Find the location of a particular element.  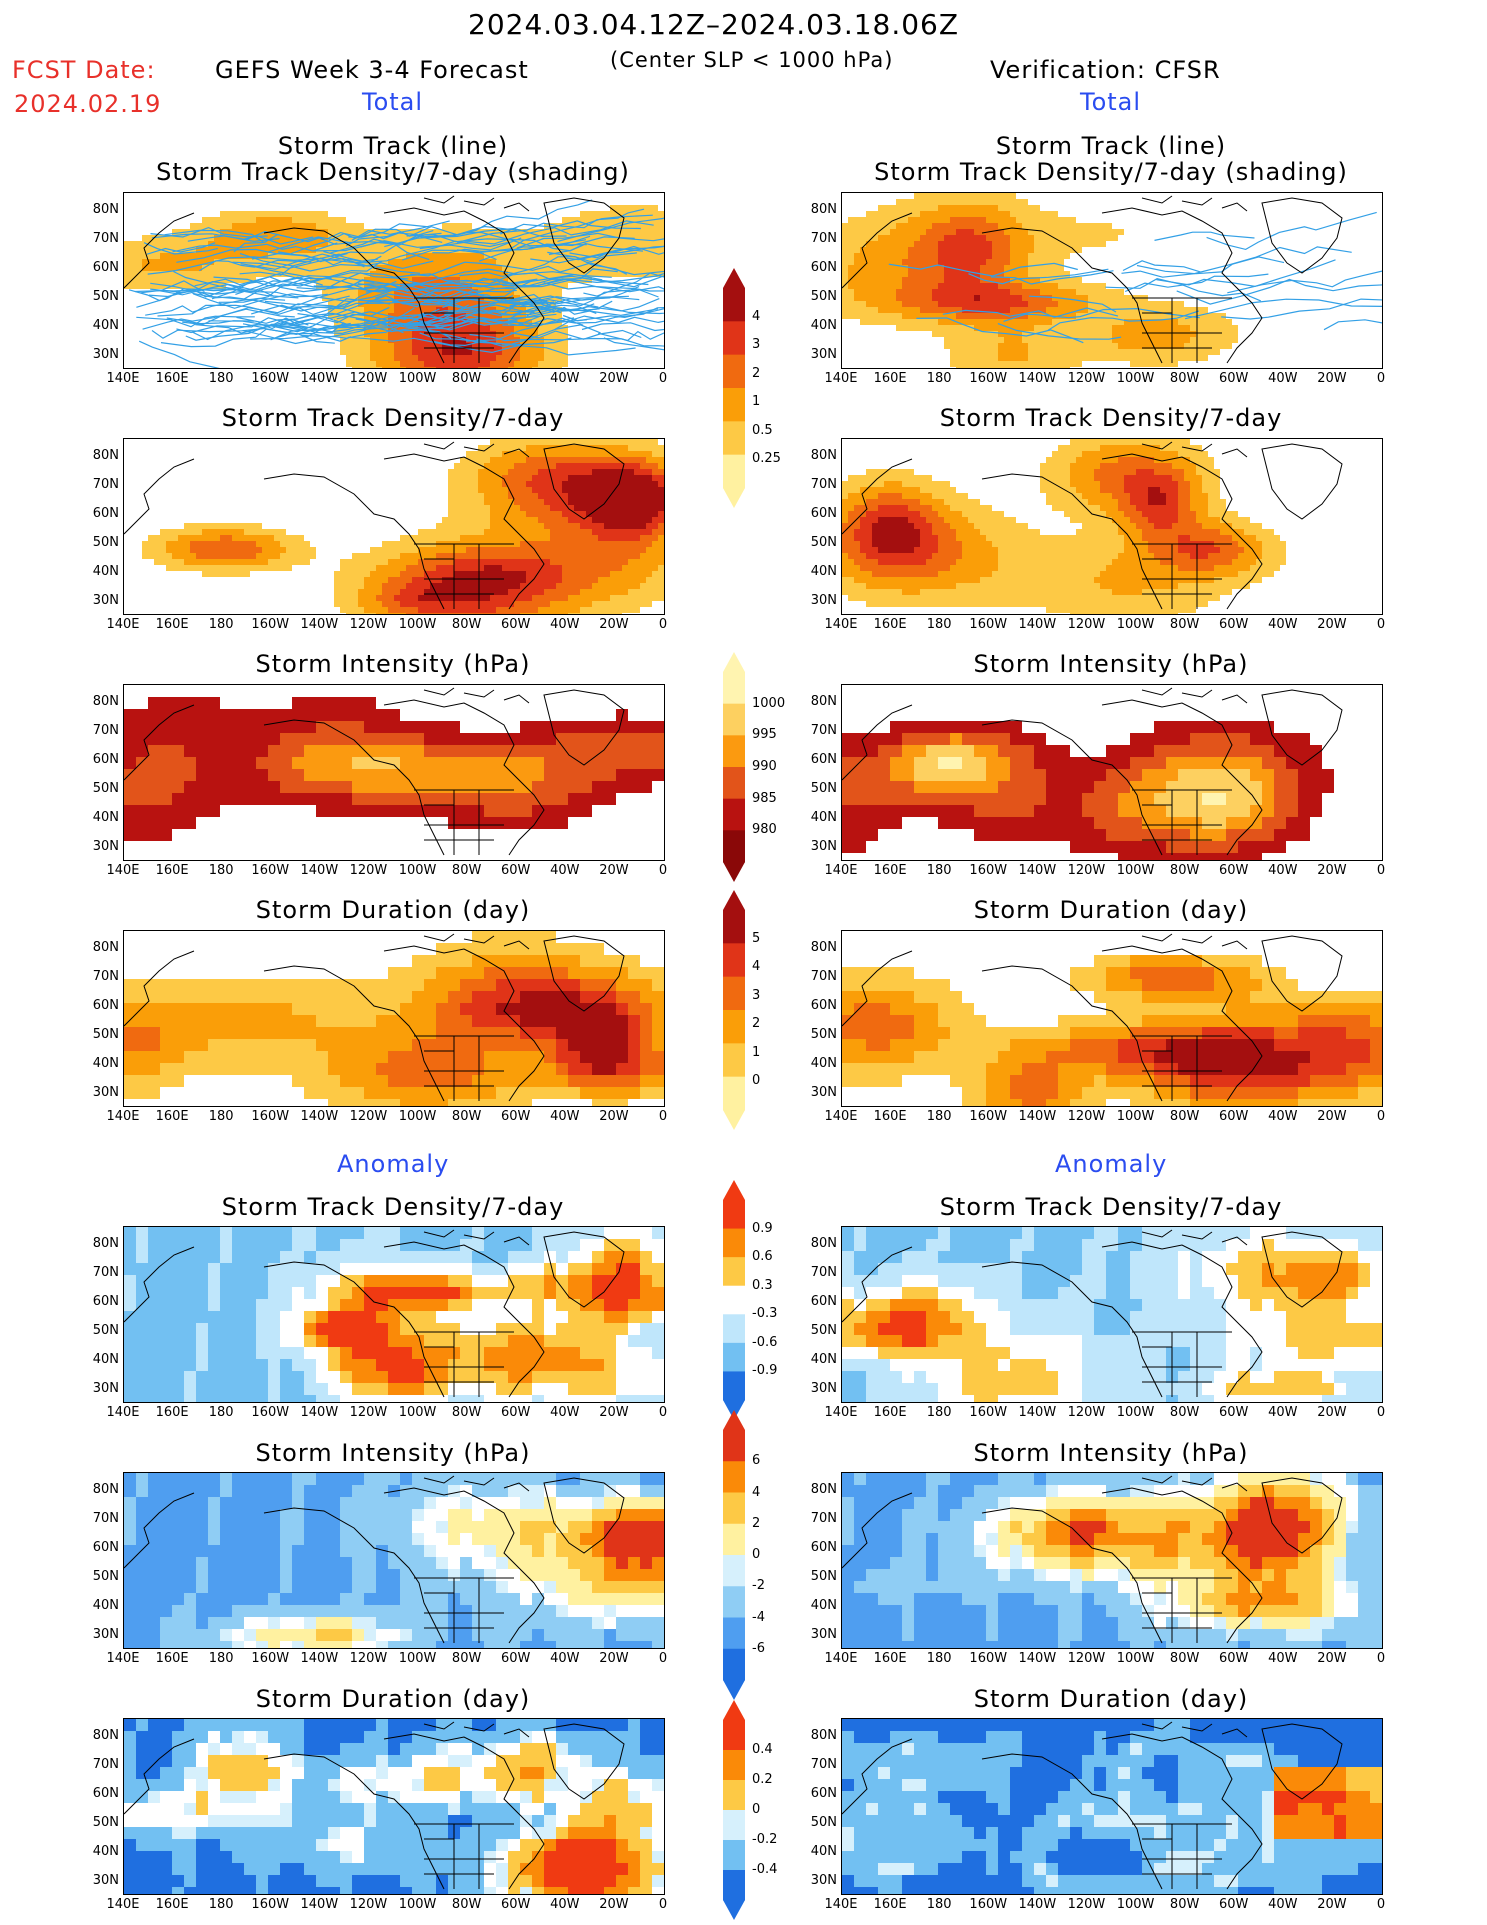

title-anom-density-right: Storm Track Density/7-day is located at coordinates (1111, 1207).